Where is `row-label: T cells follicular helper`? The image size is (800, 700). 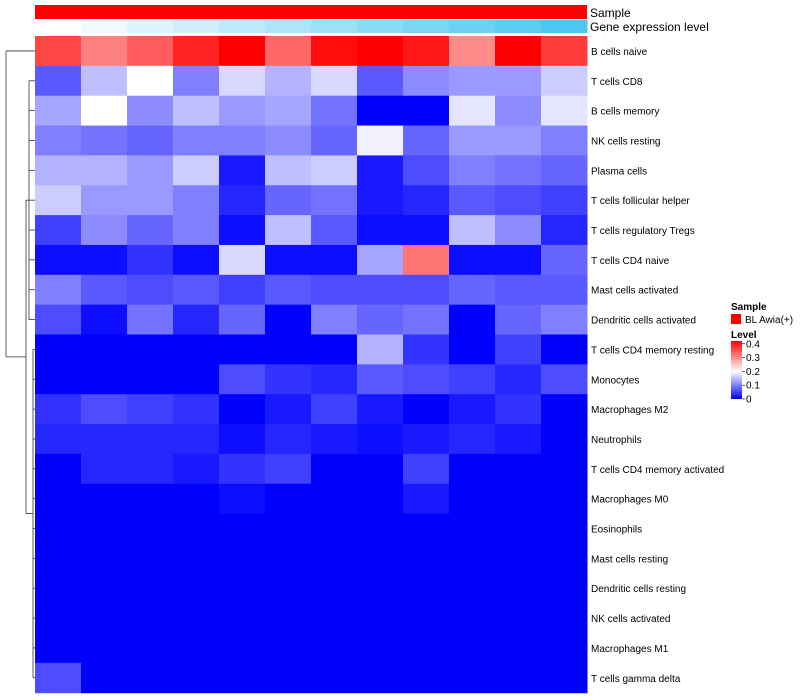 row-label: T cells follicular helper is located at coordinates (640, 201).